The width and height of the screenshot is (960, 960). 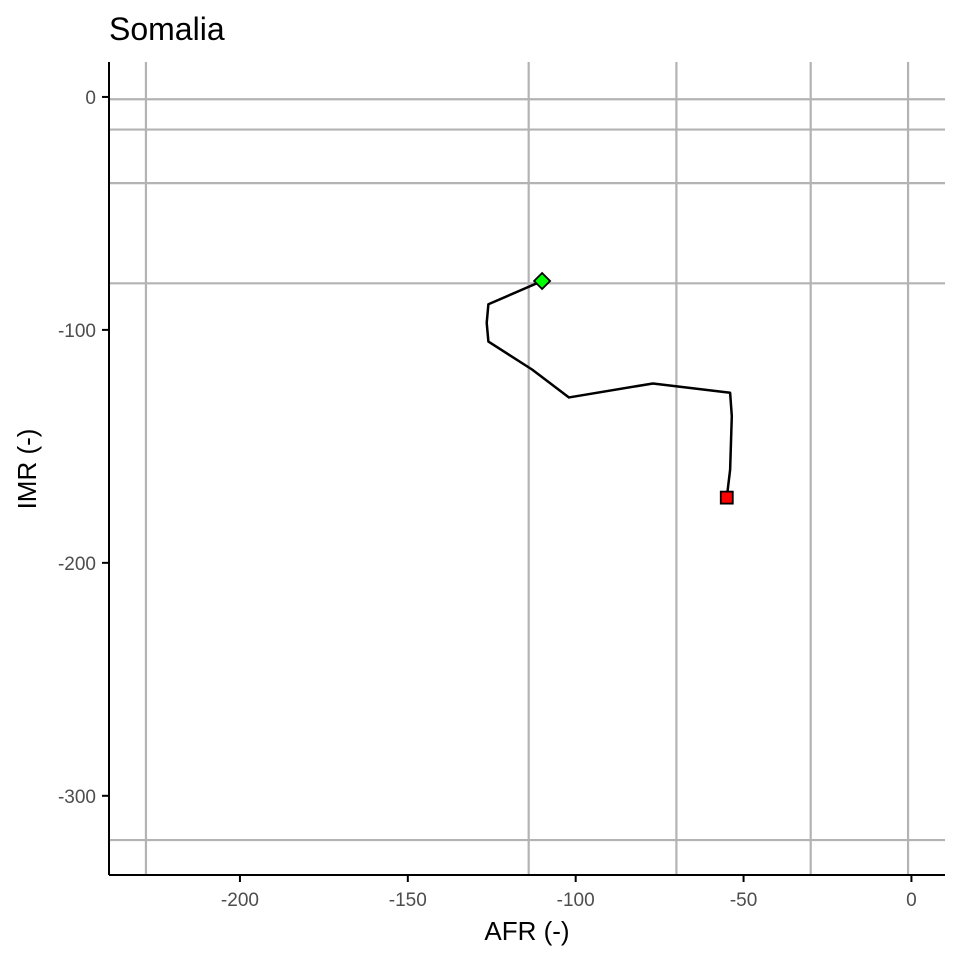 What do you see at coordinates (77, 564) in the screenshot?
I see `y-tick-label: -200` at bounding box center [77, 564].